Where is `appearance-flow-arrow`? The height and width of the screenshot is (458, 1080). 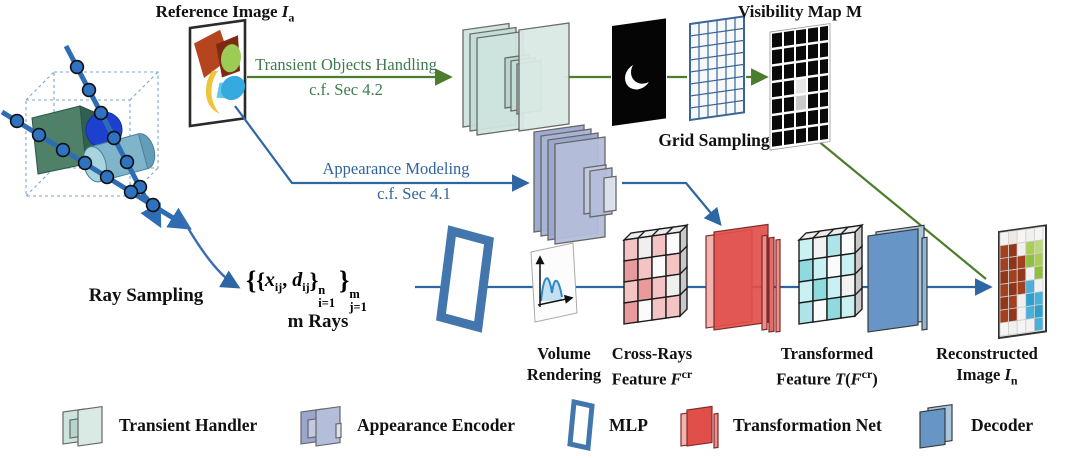
appearance-flow-arrow is located at coordinates (382, 148).